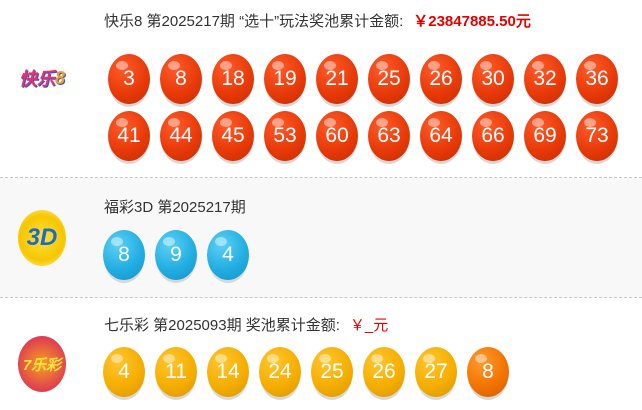 The width and height of the screenshot is (642, 410). I want to click on red-ball: 63, so click(389, 136).